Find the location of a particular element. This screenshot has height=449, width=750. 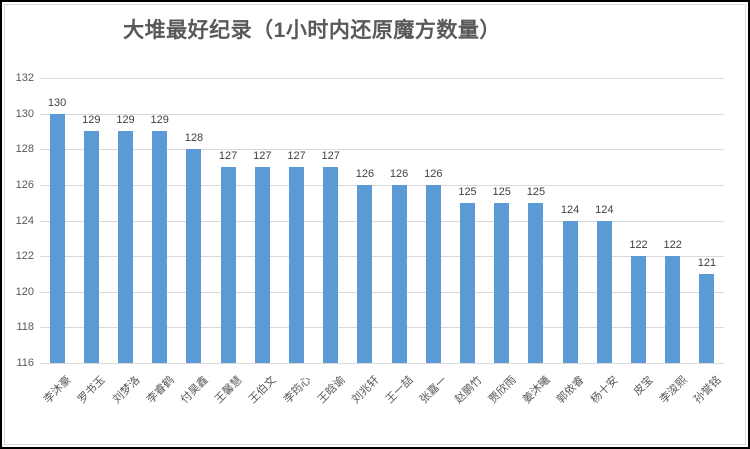

bar-value-label: 121 is located at coordinates (707, 262).